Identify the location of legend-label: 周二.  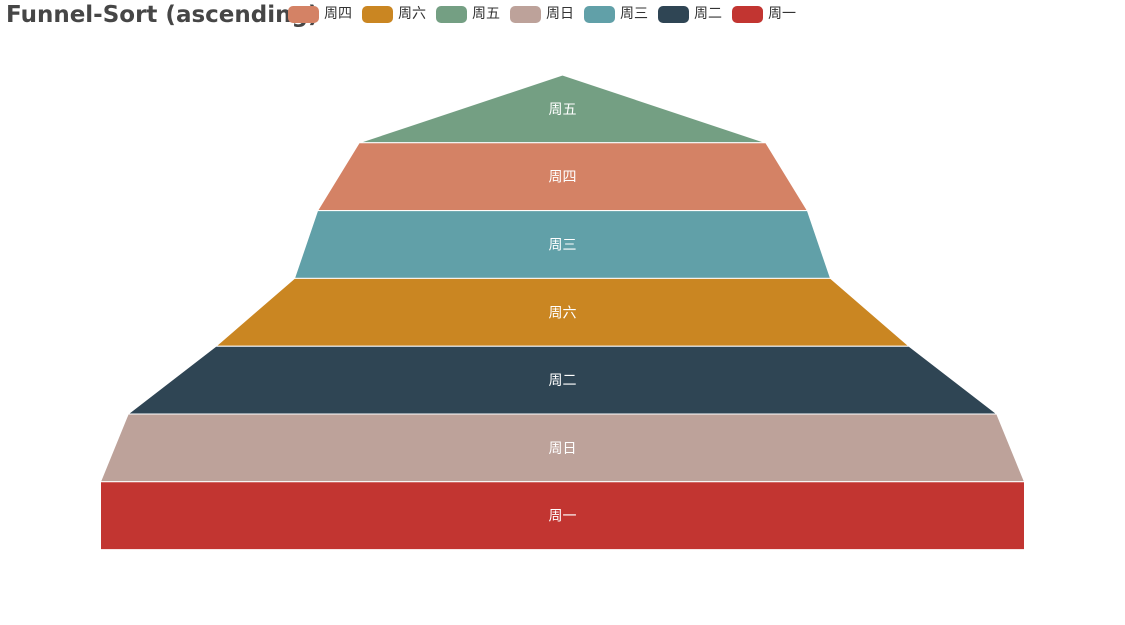
(708, 13).